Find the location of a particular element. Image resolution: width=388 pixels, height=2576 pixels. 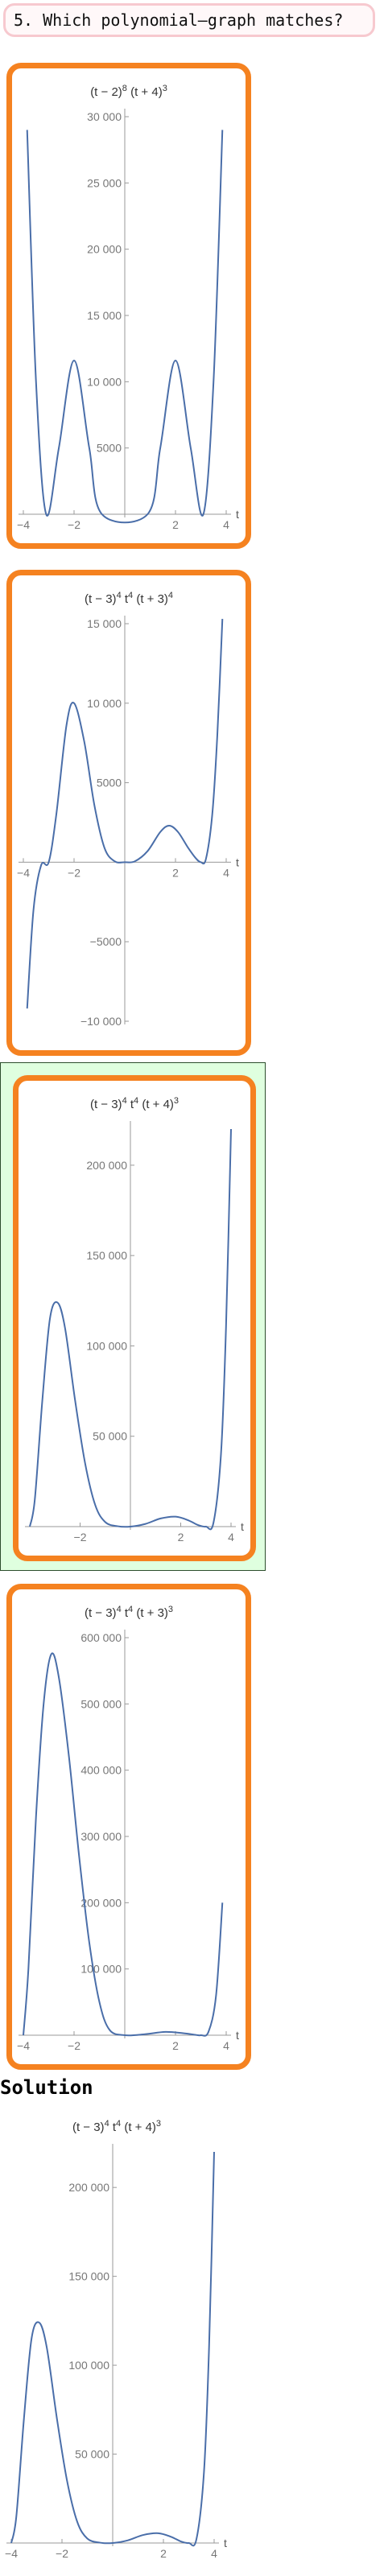

y-tick-label: 25 000 is located at coordinates (104, 182).